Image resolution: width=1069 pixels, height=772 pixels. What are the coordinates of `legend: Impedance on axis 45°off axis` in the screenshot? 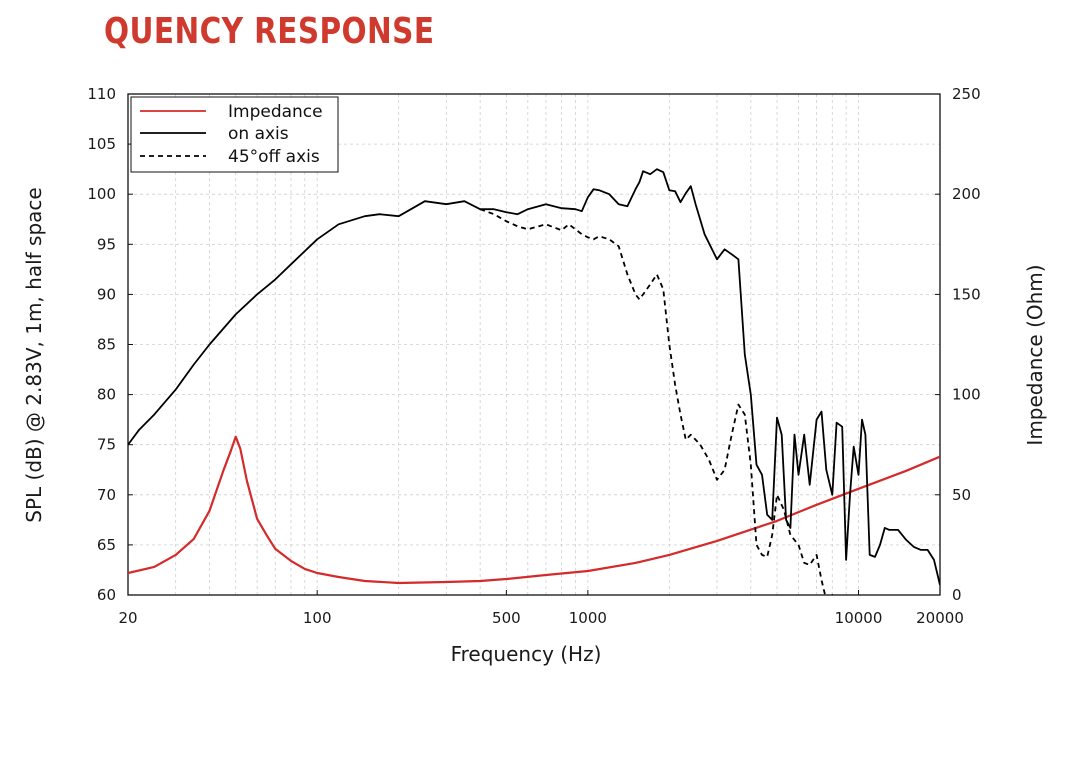 It's located at (234, 134).